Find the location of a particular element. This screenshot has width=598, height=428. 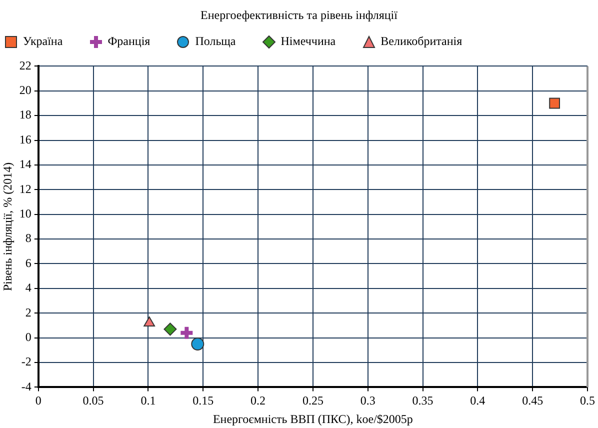

legend-label: Польща is located at coordinates (215, 41).